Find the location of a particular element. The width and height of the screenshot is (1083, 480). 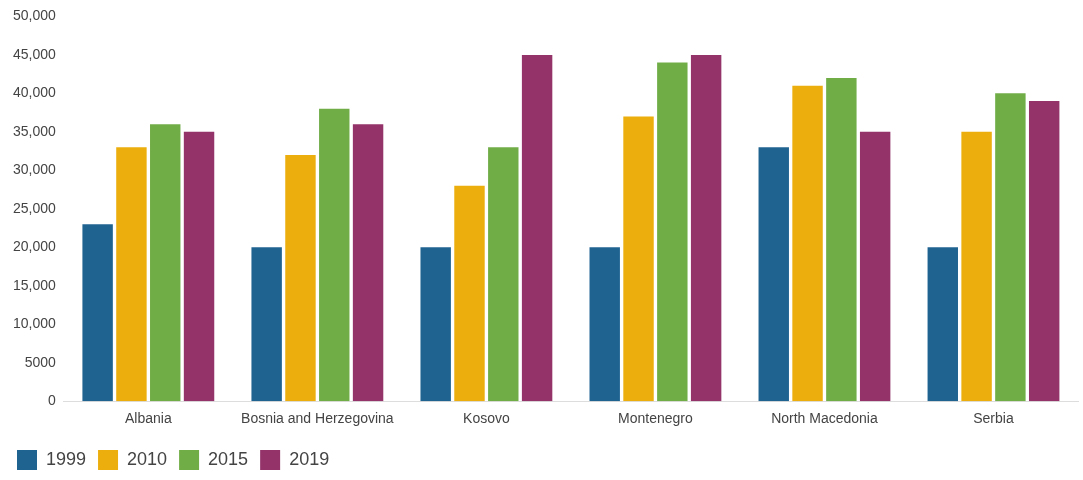

legend-label: 2015 is located at coordinates (228, 458).